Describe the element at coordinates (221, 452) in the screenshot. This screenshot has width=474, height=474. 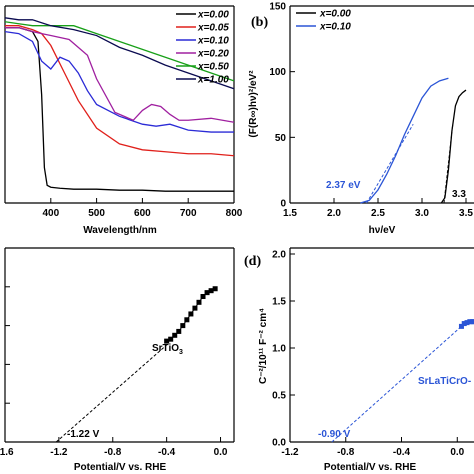
I see `panel-c-x-tick-label: 0.0` at that location.